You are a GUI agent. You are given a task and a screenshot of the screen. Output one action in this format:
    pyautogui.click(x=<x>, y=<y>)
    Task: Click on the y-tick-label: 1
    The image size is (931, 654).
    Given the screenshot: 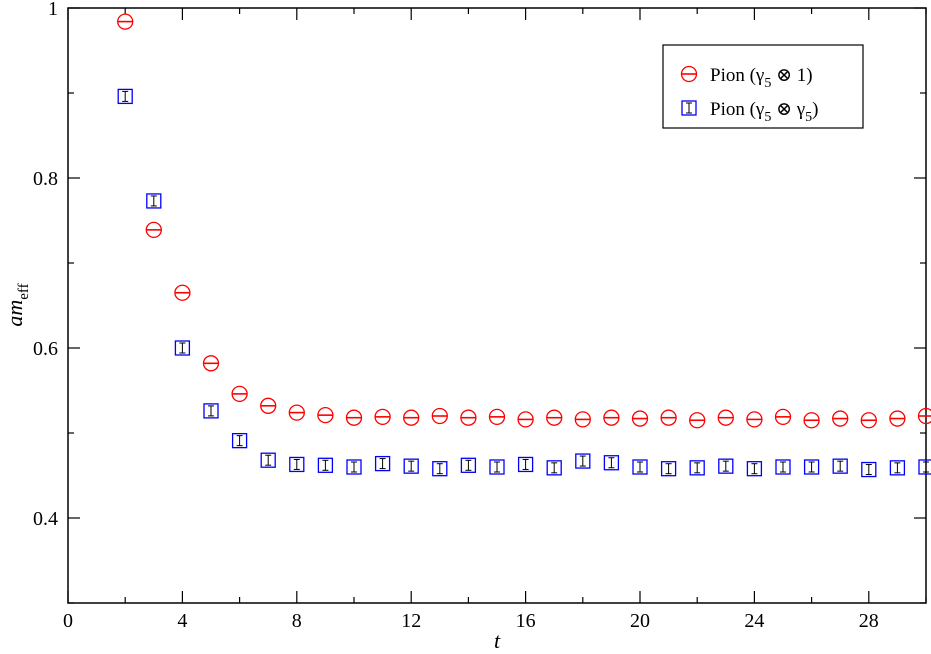 What is the action you would take?
    pyautogui.click(x=53, y=10)
    